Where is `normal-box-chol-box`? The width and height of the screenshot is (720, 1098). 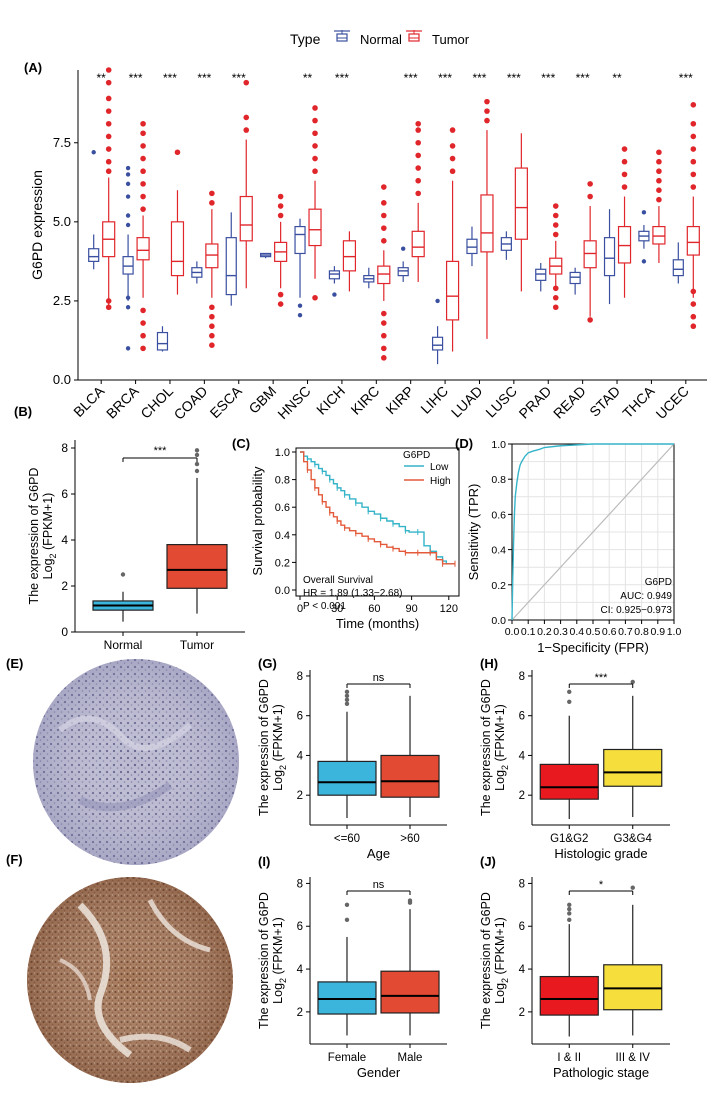
normal-box-chol-box is located at coordinates (162, 341).